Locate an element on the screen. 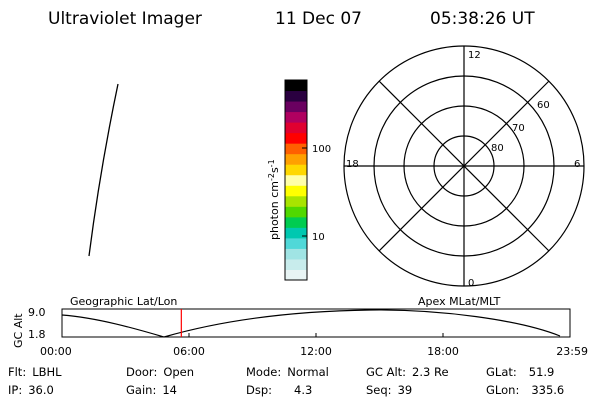  orbit-xaxis: 00:00 06:00 12:00 18:00 23:59 is located at coordinates (314, 345).